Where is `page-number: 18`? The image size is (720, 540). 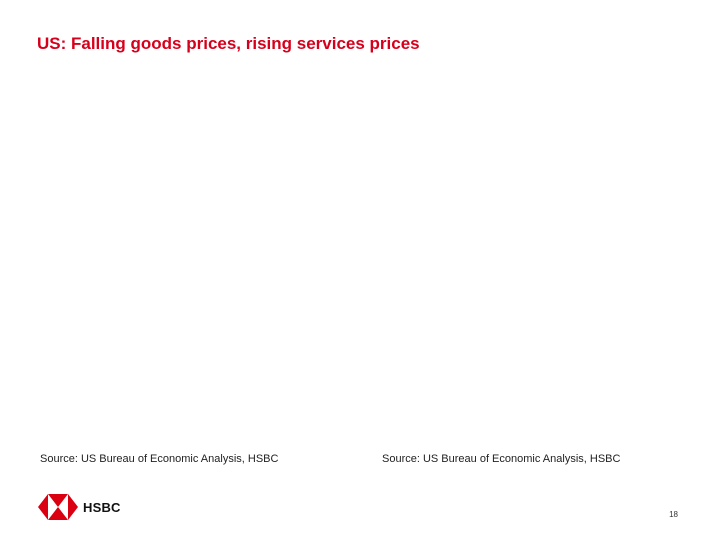 page-number: 18 is located at coordinates (673, 514).